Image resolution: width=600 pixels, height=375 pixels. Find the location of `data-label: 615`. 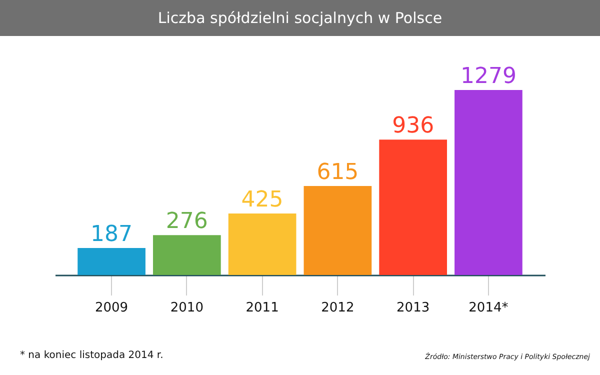

data-label: 615 is located at coordinates (337, 173).